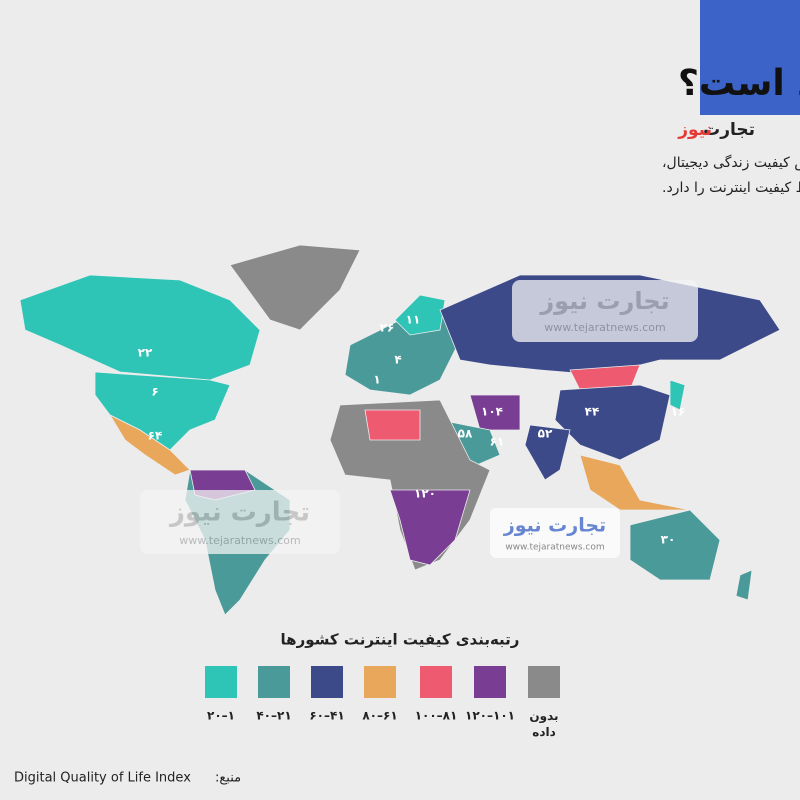 This screenshot has height=800, width=800. What do you see at coordinates (543, 724) in the screenshot?
I see `legend-label: بدون داده` at bounding box center [543, 724].